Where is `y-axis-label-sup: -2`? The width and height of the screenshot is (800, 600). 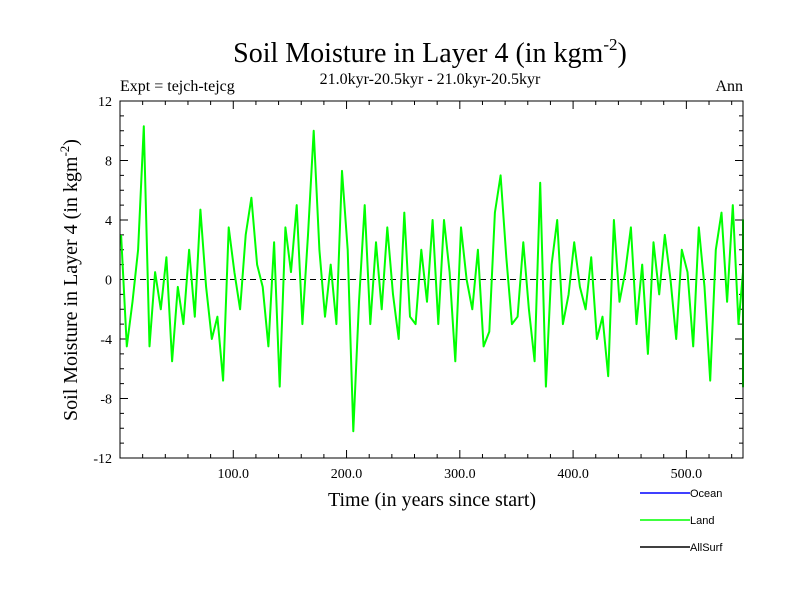 y-axis-label-sup: -2 is located at coordinates (64, 151).